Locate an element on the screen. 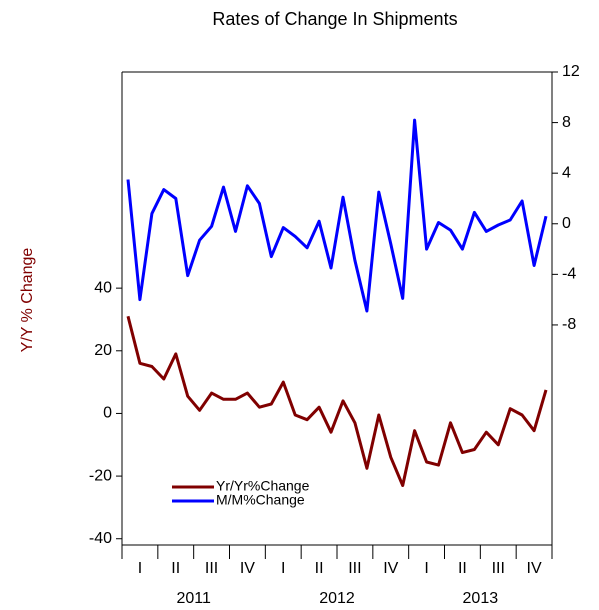 This screenshot has height=610, width=599. y-axis-label: Y/Y % Change is located at coordinates (27, 300).